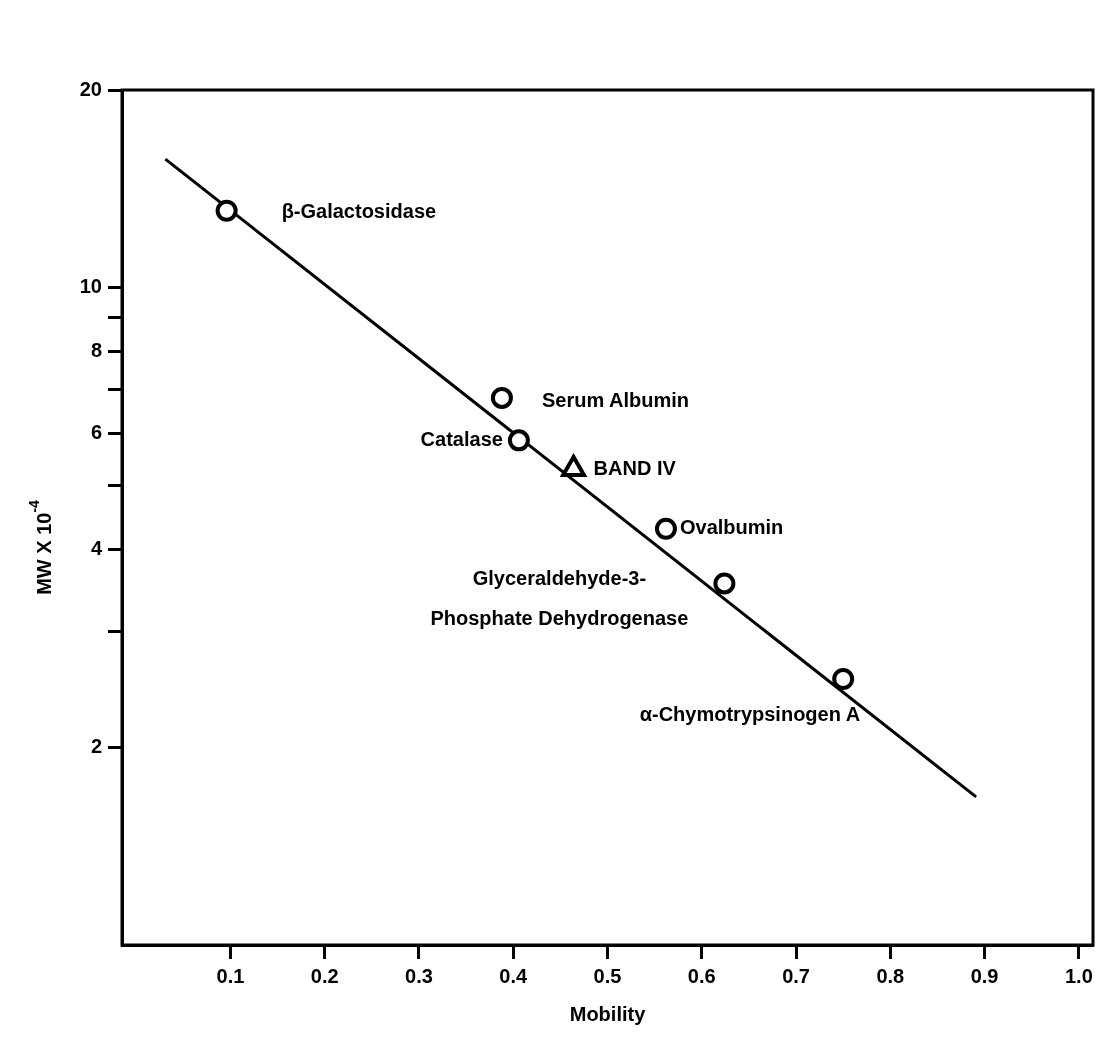  I want to click on annotation: BAND IV, so click(635, 467).